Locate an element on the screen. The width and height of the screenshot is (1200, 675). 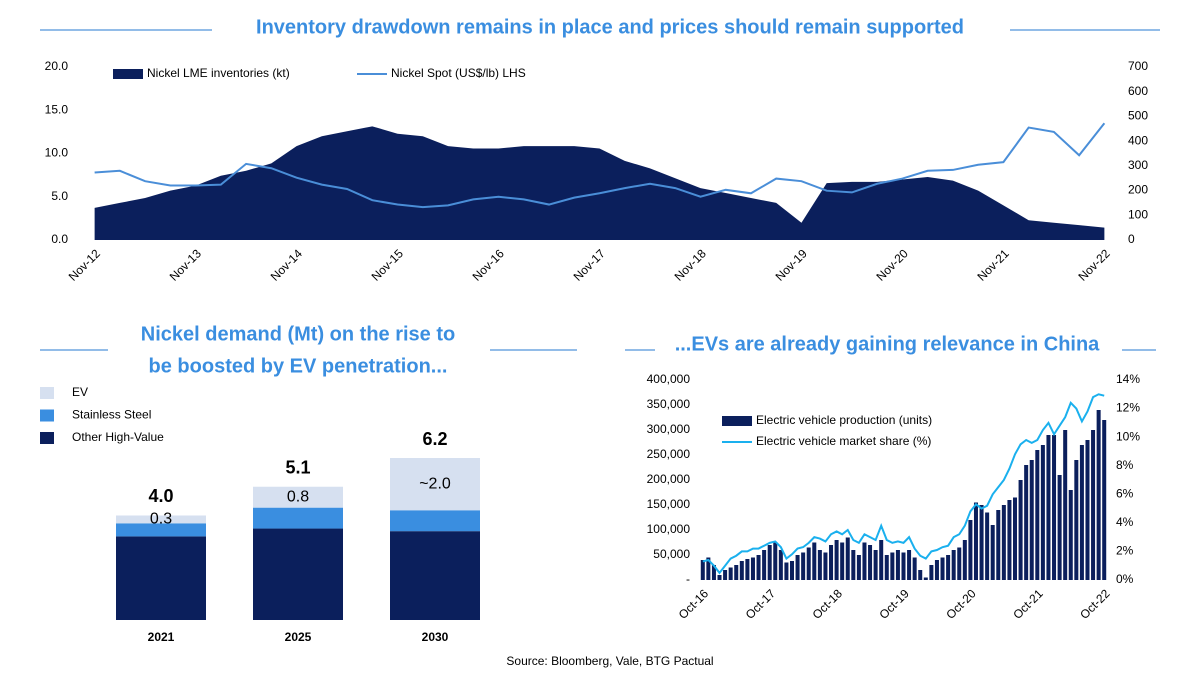
y-tick-label: 200,000 is located at coordinates (669, 479).